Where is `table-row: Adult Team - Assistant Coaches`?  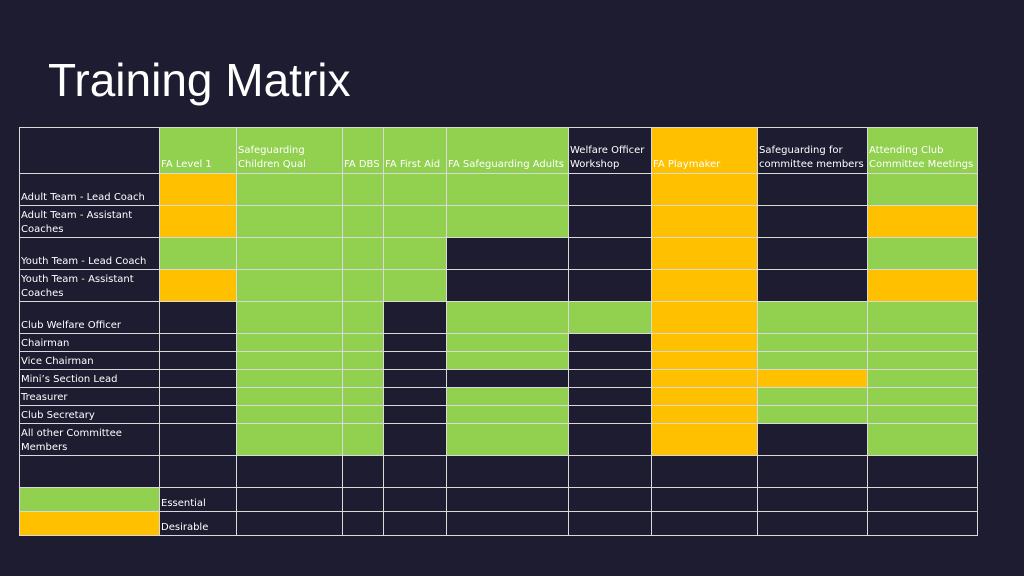
table-row: Adult Team - Assistant Coaches is located at coordinates (499, 222).